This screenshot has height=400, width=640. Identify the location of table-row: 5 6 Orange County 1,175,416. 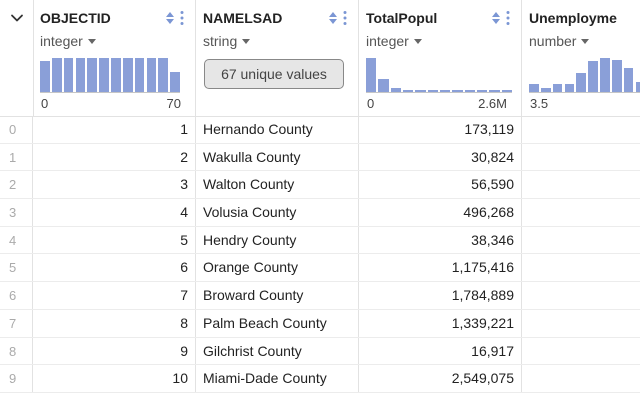
(320, 268).